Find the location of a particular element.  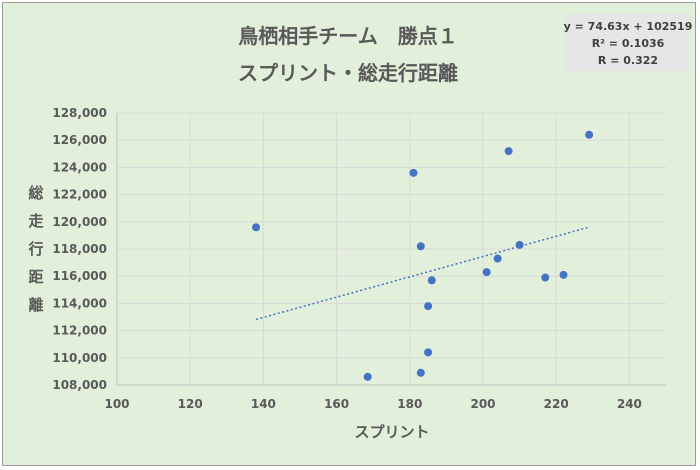

x-tick-label: 160 is located at coordinates (336, 404).